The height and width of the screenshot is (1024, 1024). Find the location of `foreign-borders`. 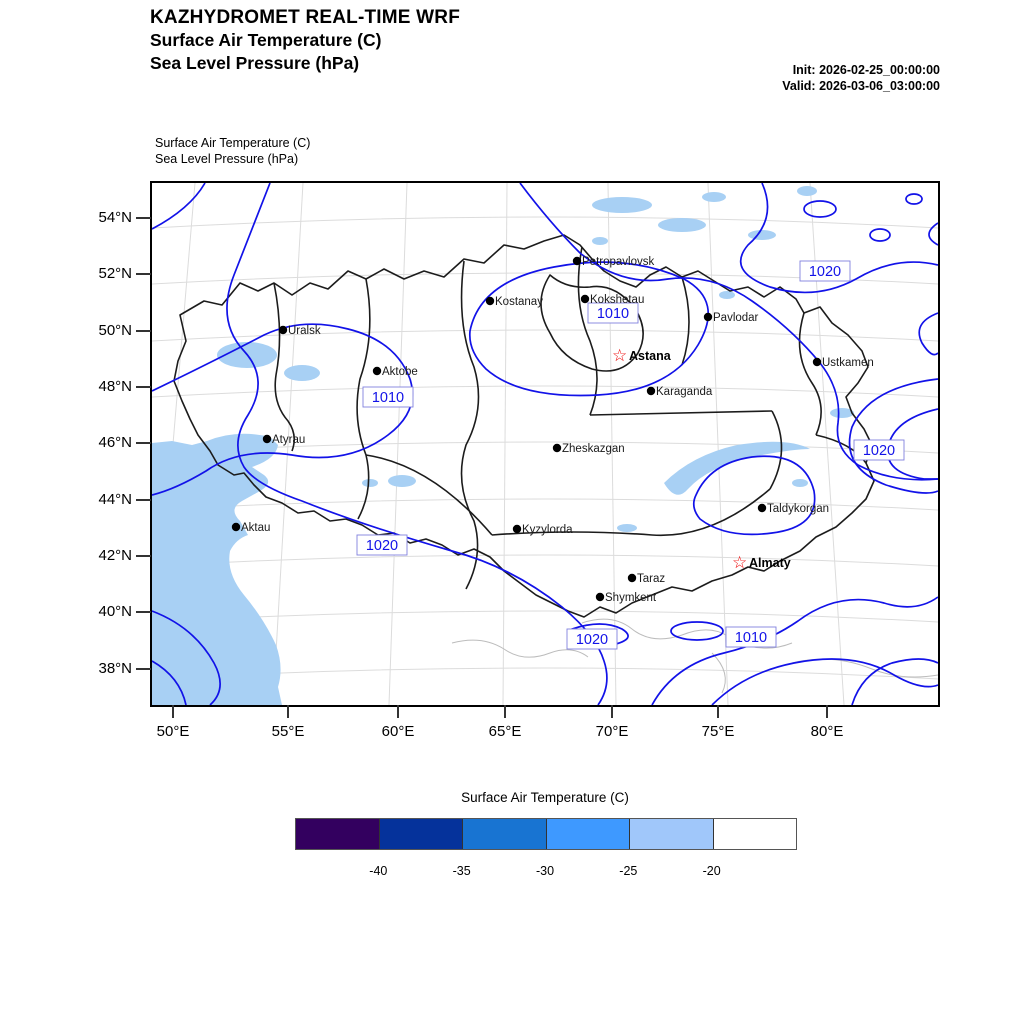

foreign-borders is located at coordinates (694, 656).